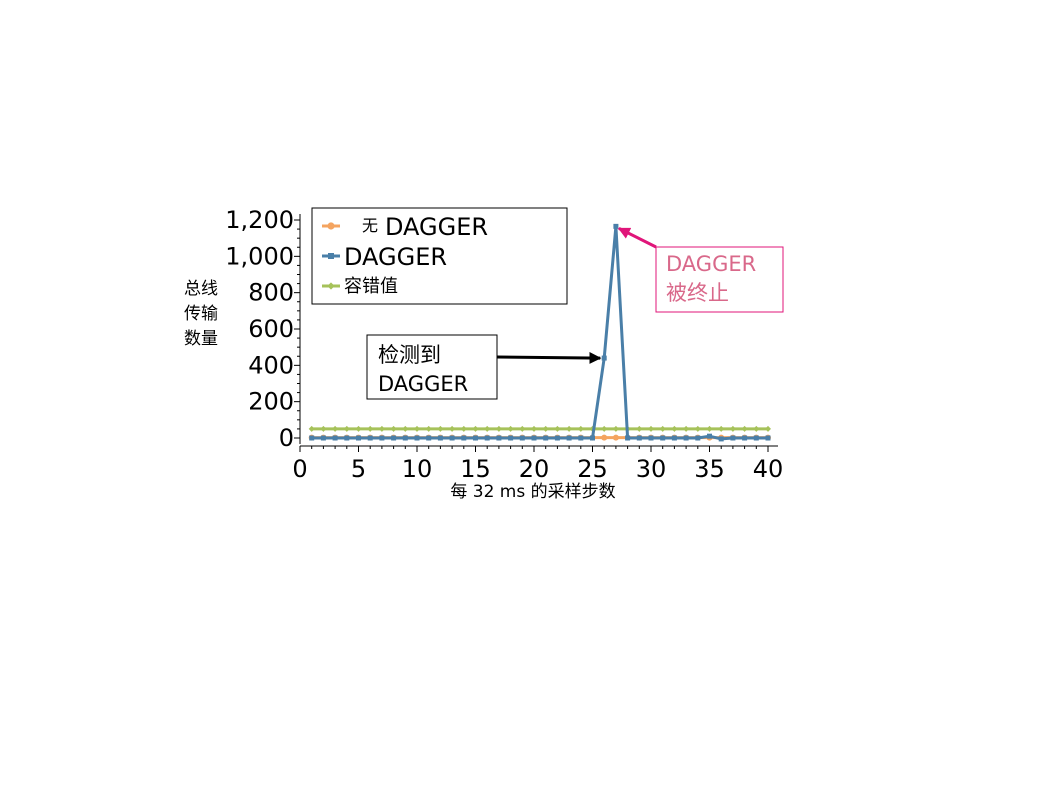 The image size is (1058, 794). Describe the element at coordinates (201, 314) in the screenshot. I see `y-axis-title-line: 传输` at that location.